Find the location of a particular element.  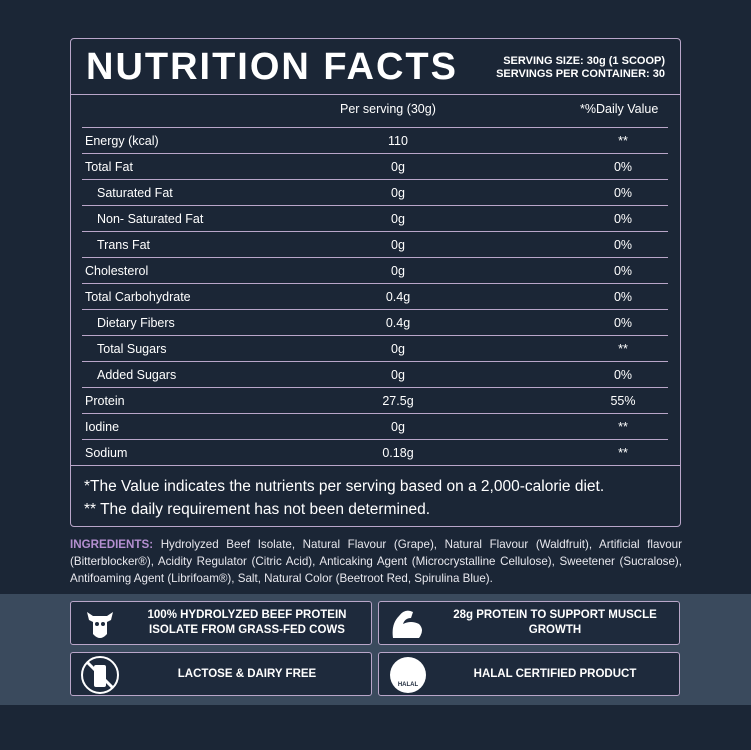

table-row: Total Fat 0g 0% is located at coordinates (375, 167).